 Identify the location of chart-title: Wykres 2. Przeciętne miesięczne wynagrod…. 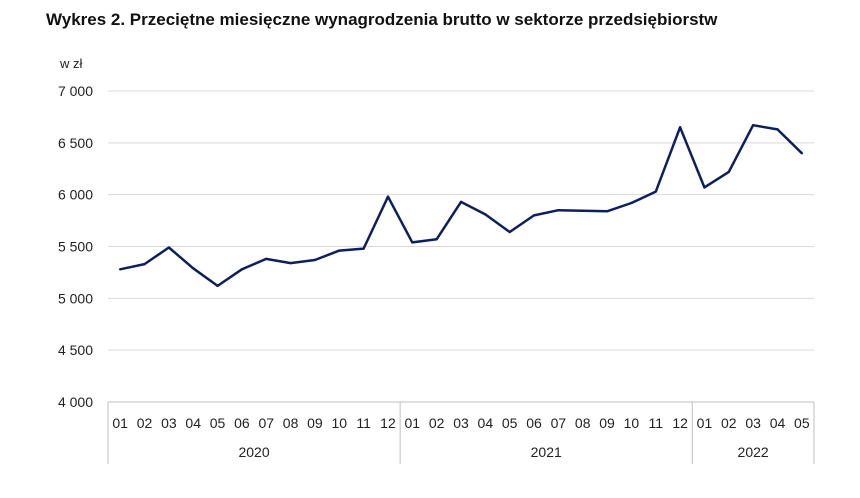
(382, 19).